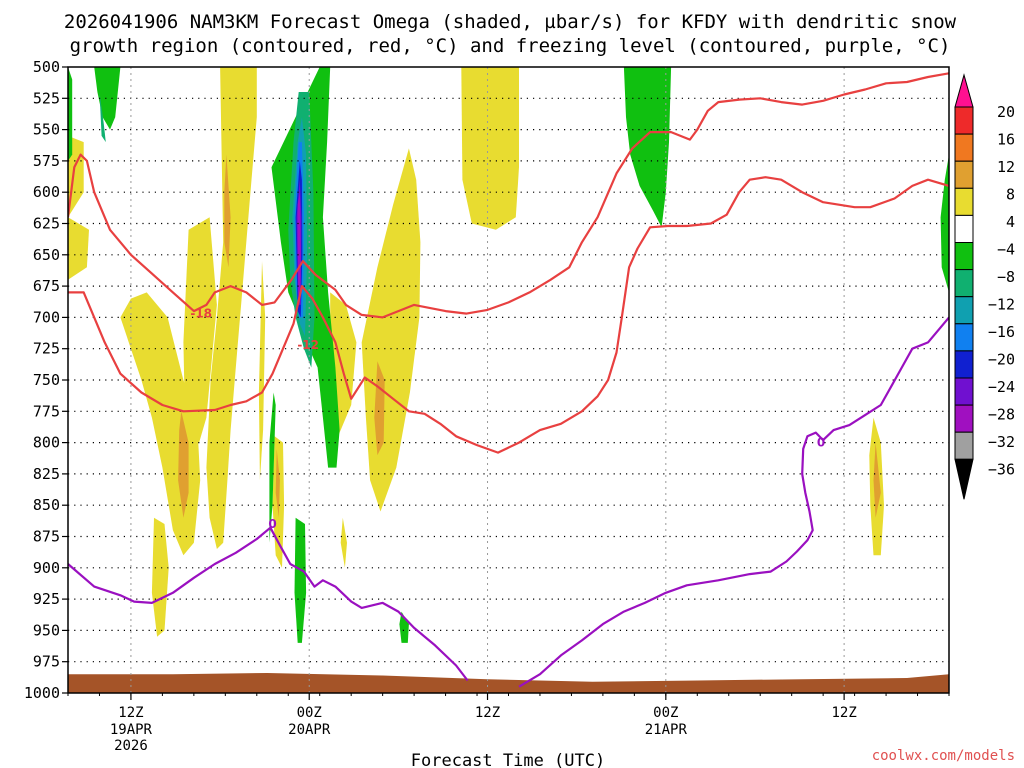  What do you see at coordinates (1001, 415) in the screenshot?
I see `colorbar-label-11: −28` at bounding box center [1001, 415].